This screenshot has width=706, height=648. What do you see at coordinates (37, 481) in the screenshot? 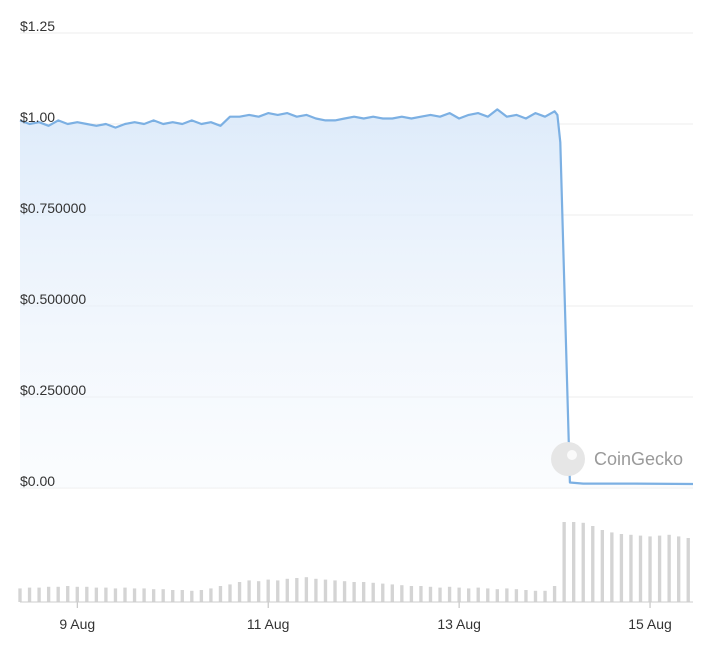
I see `y-tick-label: $0.00` at bounding box center [37, 481].